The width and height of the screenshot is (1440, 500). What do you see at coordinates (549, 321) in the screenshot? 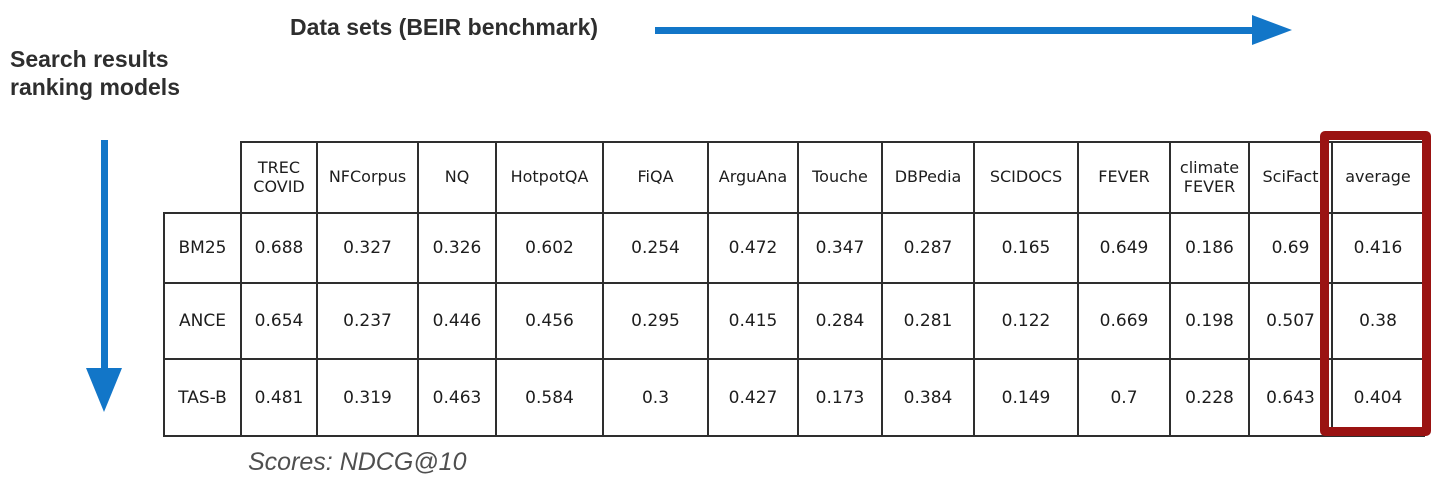
I see `score-cell: 0.456` at bounding box center [549, 321].